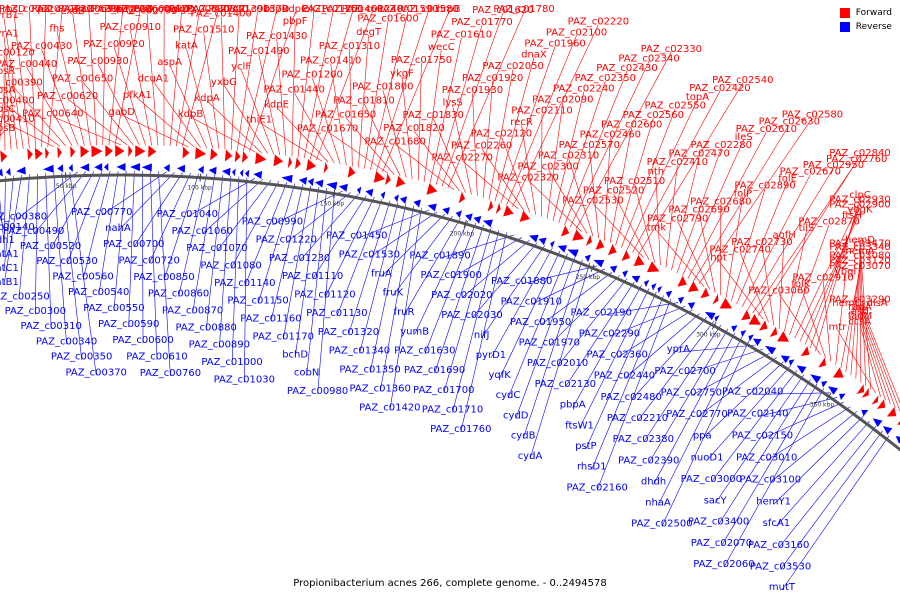 The height and width of the screenshot is (600, 900). Describe the element at coordinates (708, 334) in the screenshot. I see `scale-tick-label: 300 kbp` at that location.